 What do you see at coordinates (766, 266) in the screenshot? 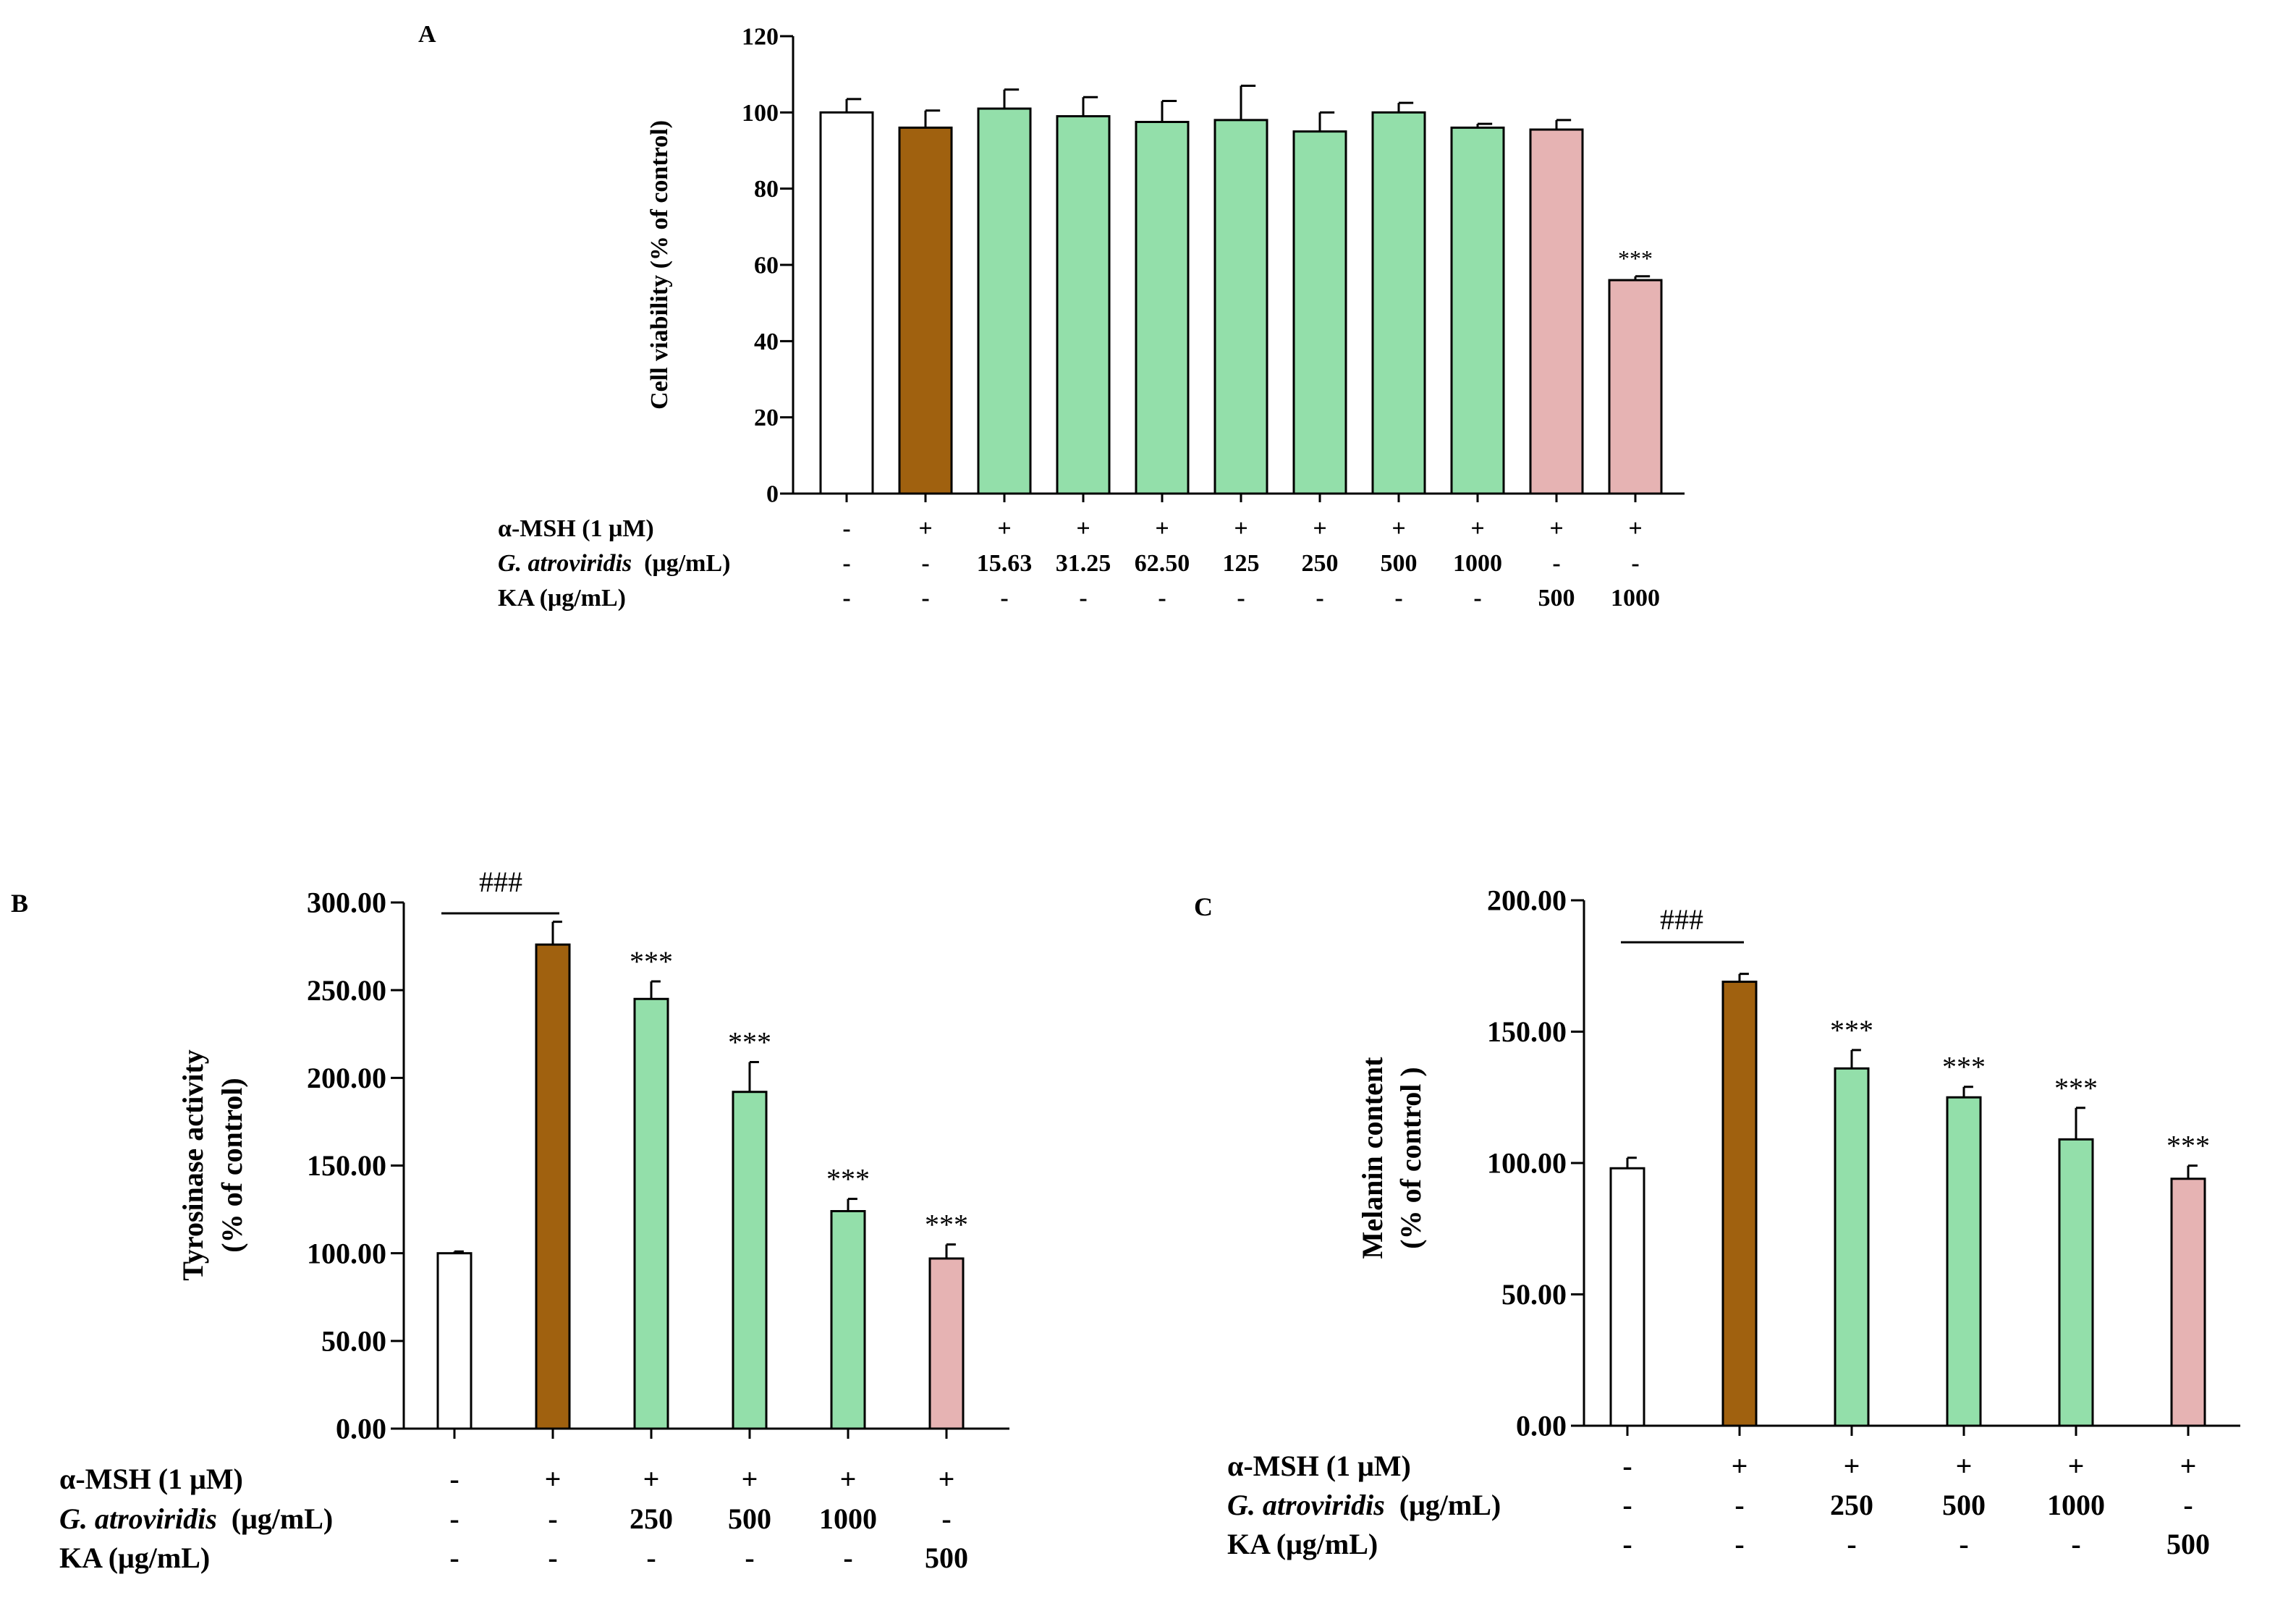
I see `y-tick-label: 60` at bounding box center [766, 266].